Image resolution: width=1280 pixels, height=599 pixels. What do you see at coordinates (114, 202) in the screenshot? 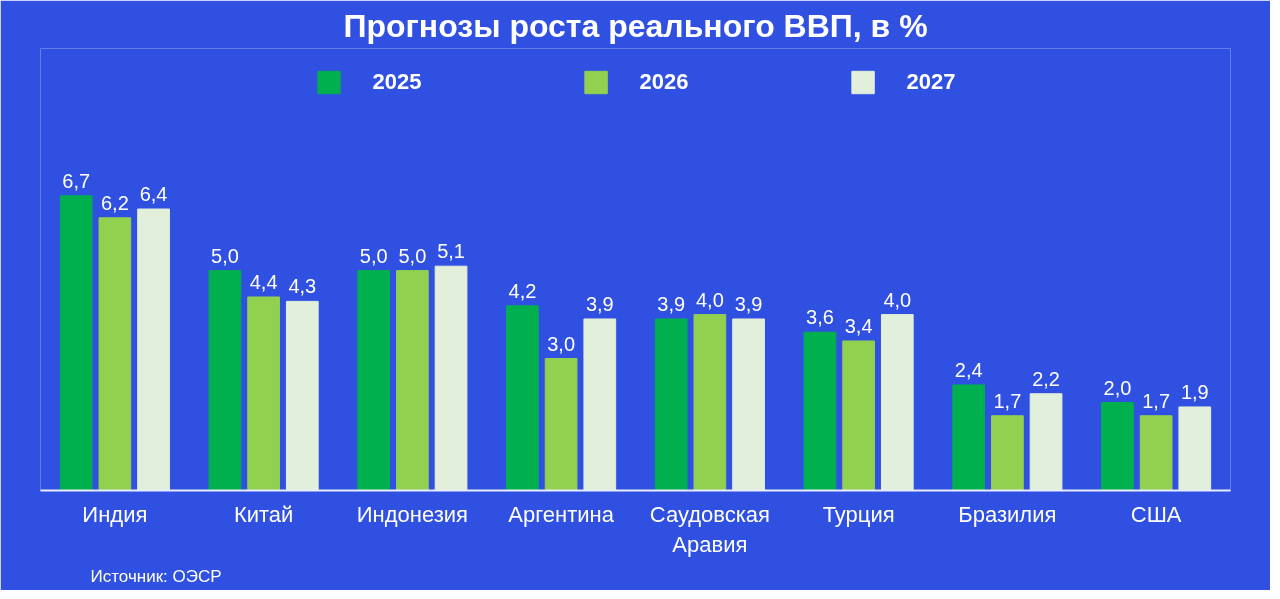
I see `data-label: 6,2` at bounding box center [114, 202].